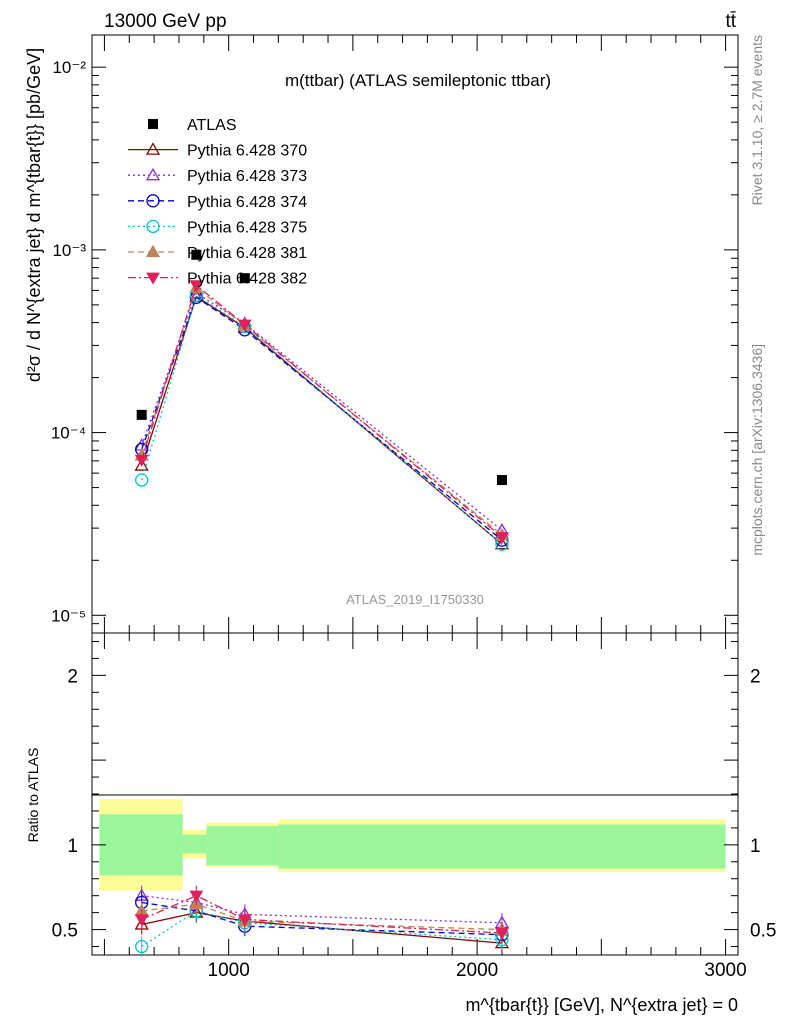 This screenshot has height=1024, width=786. I want to click on legend-entry: Pythia 6.428 370, so click(217, 151).